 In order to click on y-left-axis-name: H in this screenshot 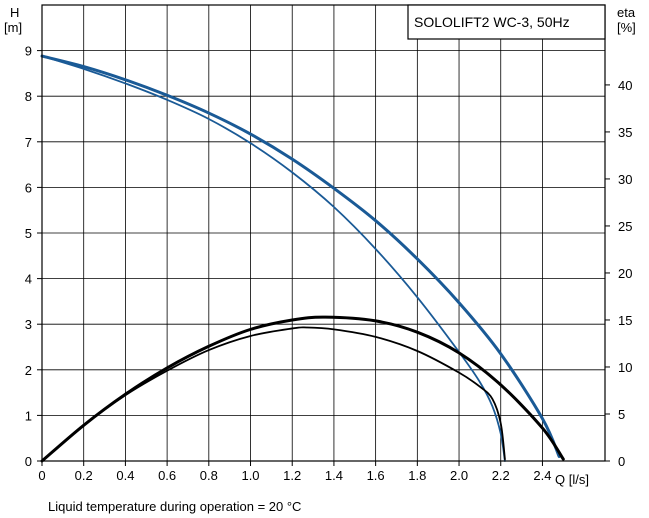, I will do `click(14, 12)`.